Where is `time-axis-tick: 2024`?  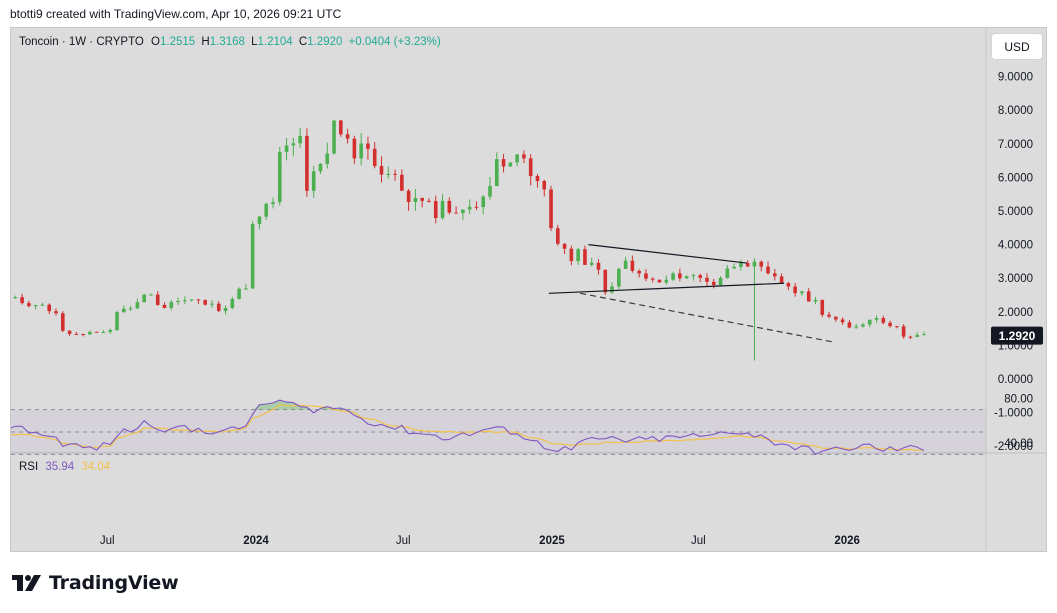
time-axis-tick: 2024 is located at coordinates (256, 541).